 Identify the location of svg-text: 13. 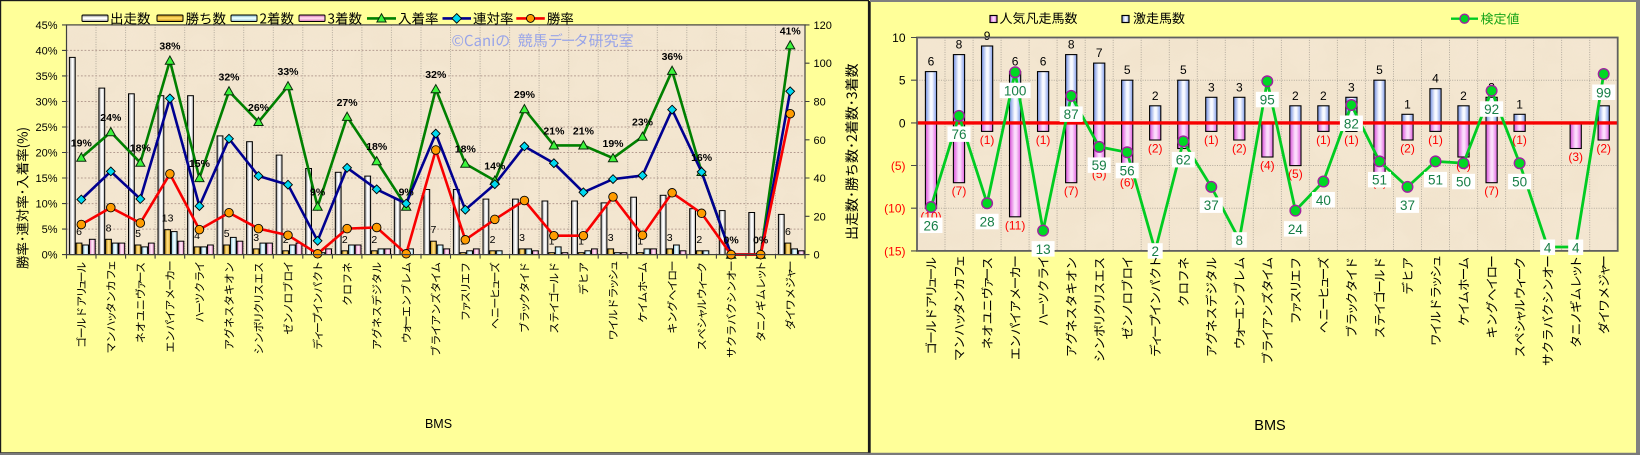
(168, 219).